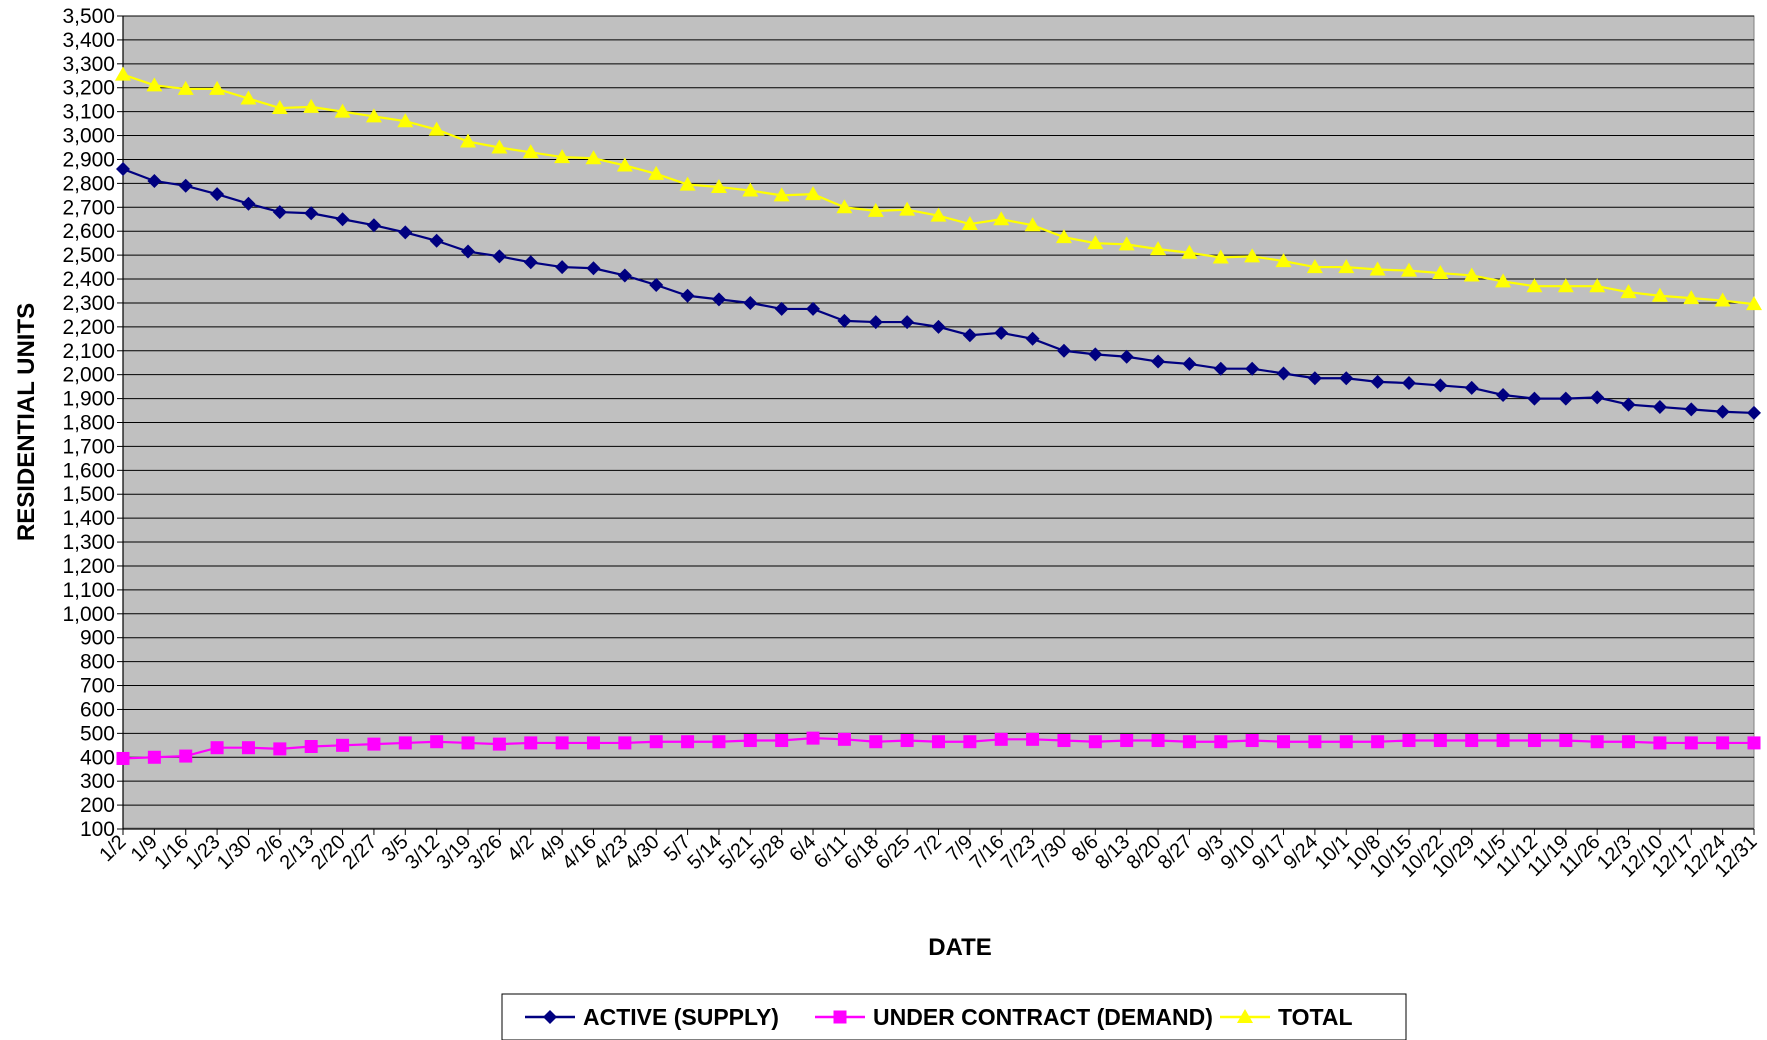 This screenshot has height=1040, width=1767. What do you see at coordinates (97, 829) in the screenshot?
I see `y-tick-label: 100` at bounding box center [97, 829].